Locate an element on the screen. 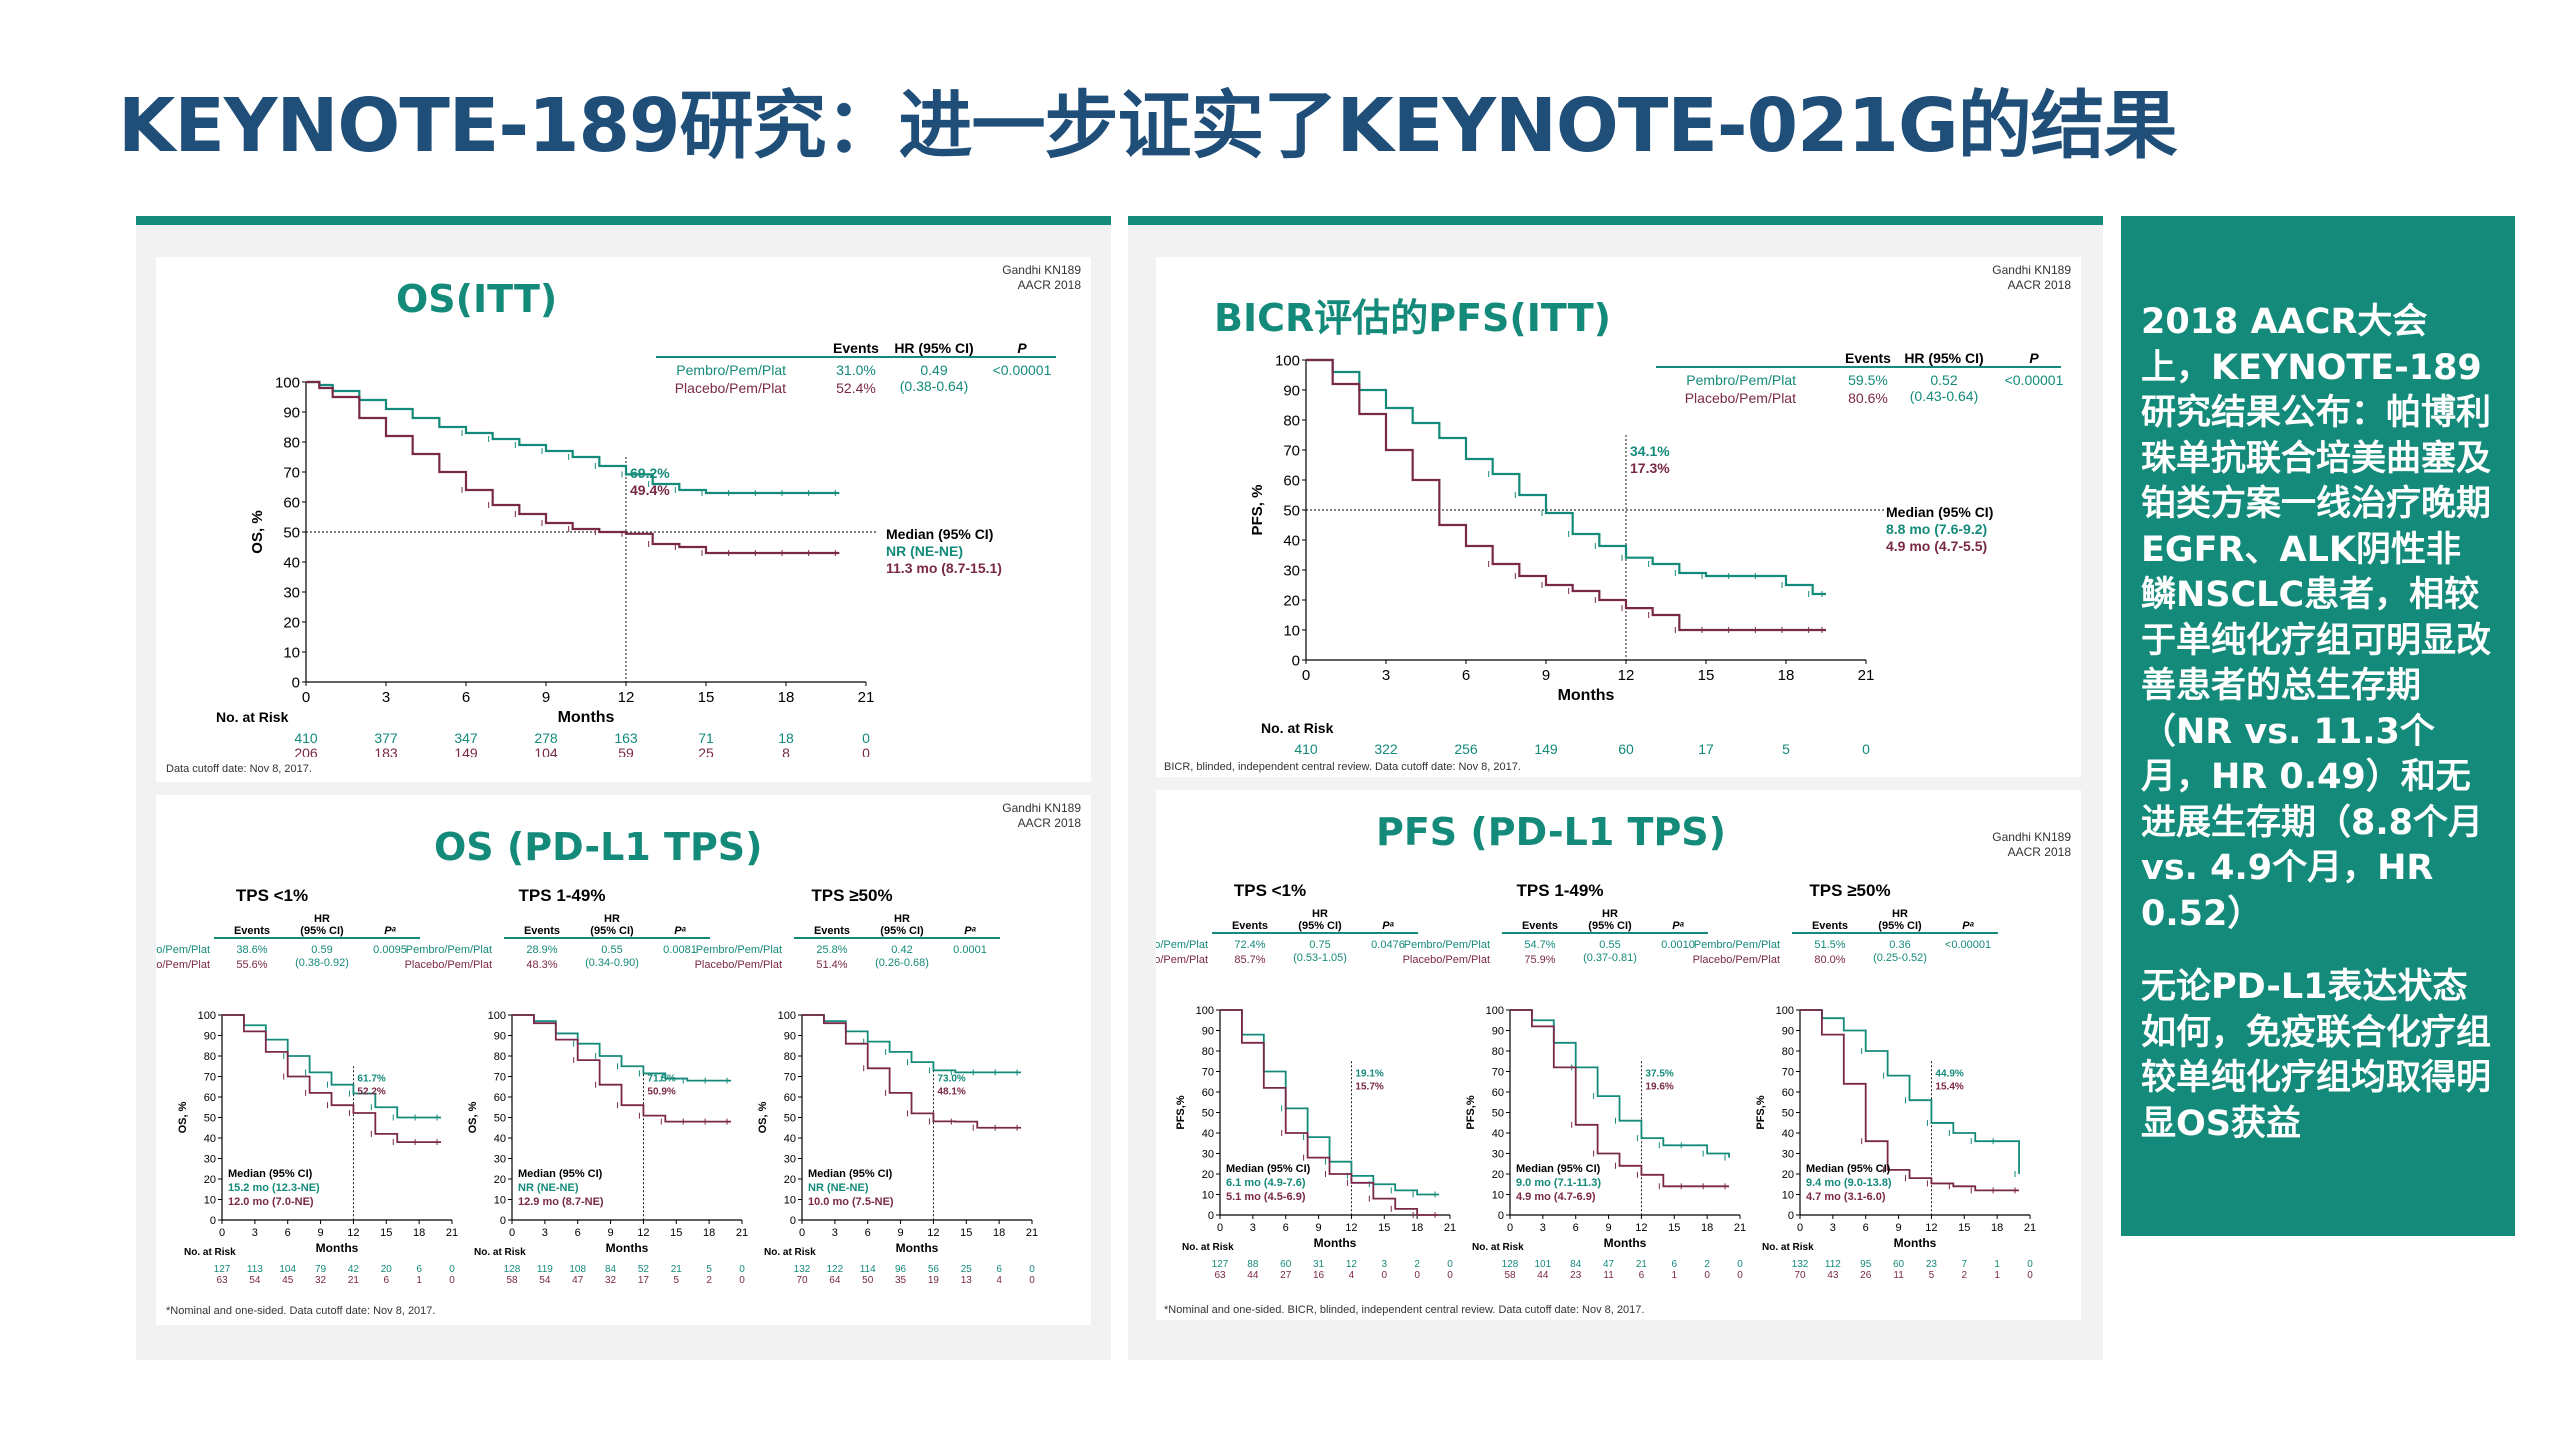 The height and width of the screenshot is (1440, 2560). at-risk-count: 5 is located at coordinates (677, 1280).